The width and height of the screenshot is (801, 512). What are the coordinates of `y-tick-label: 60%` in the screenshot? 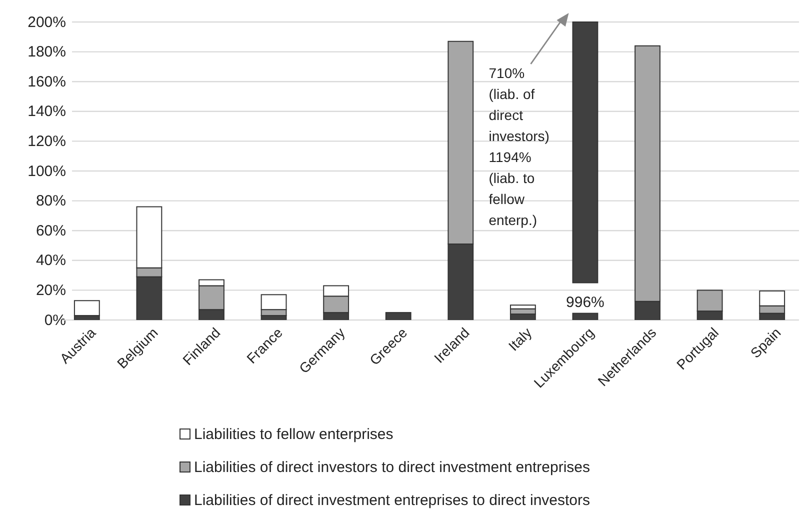 It's located at (51, 231).